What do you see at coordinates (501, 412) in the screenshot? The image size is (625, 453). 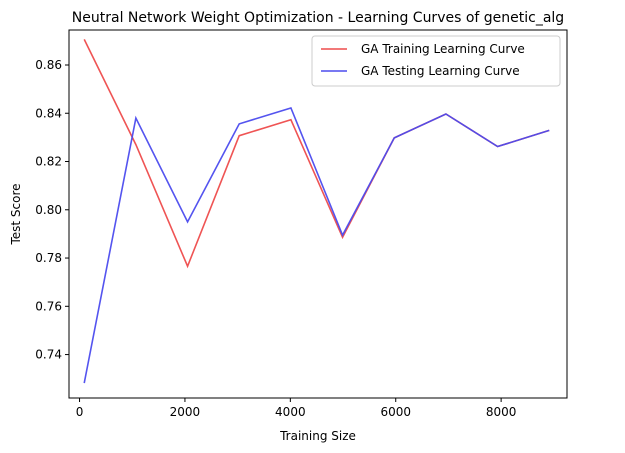 I see `x-tick-label: 8000` at bounding box center [501, 412].